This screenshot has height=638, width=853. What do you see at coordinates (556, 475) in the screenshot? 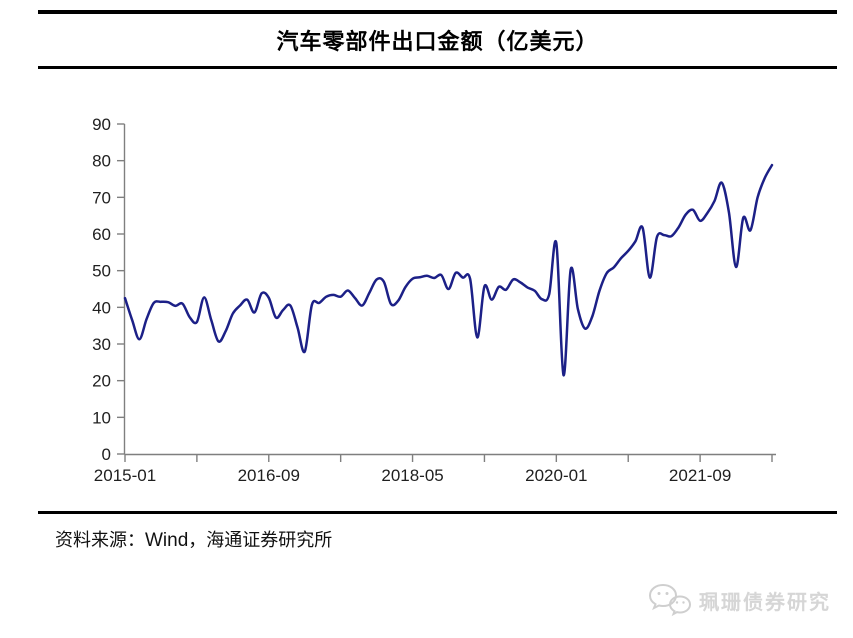
I see `x-tick-label: 2020-01` at bounding box center [556, 475].